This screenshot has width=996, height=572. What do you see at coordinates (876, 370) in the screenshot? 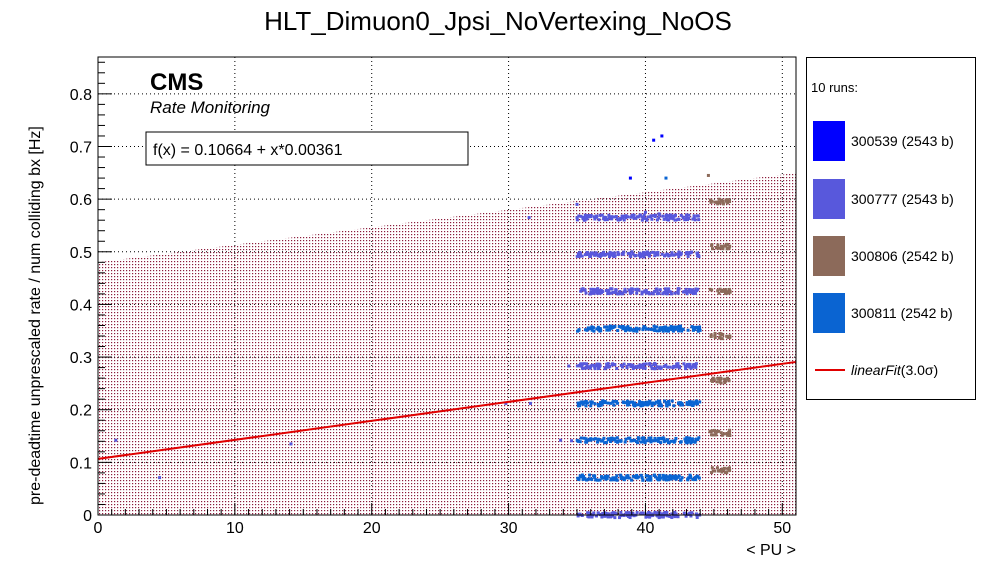
I see `legend-label-linear-fit-name: linearFit` at bounding box center [876, 370].